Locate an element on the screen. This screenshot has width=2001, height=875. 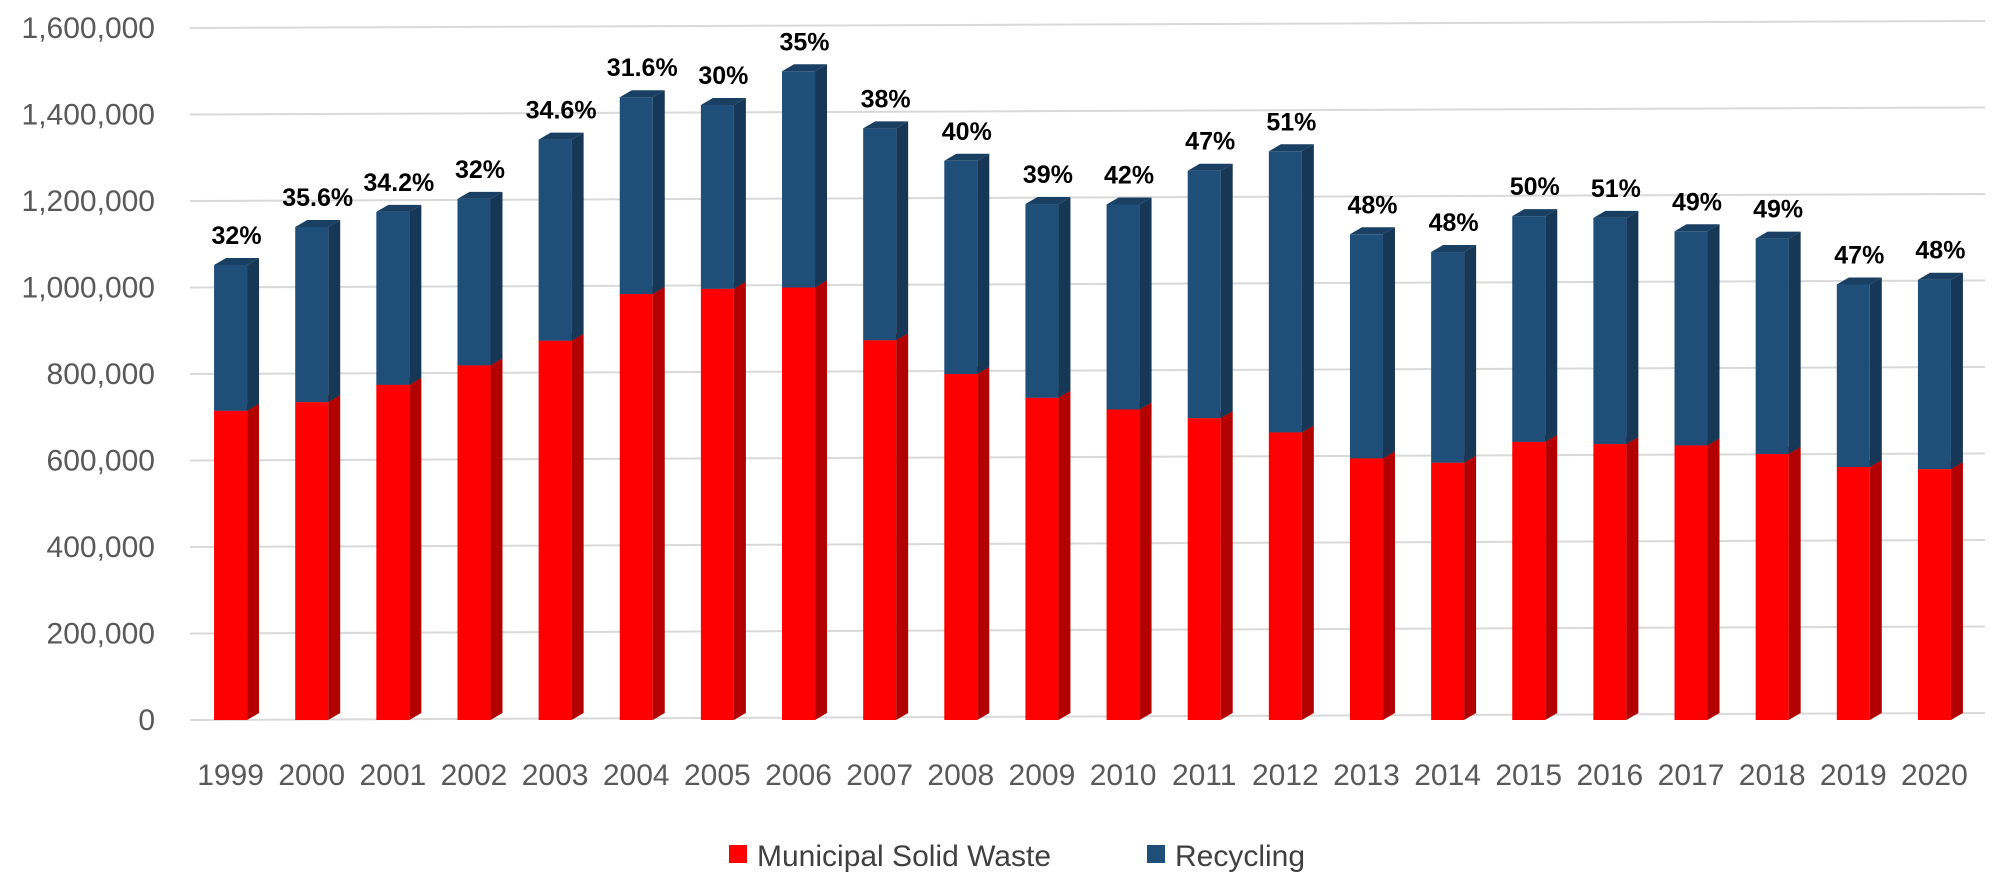
x-tick-label: 2003 is located at coordinates (555, 775).